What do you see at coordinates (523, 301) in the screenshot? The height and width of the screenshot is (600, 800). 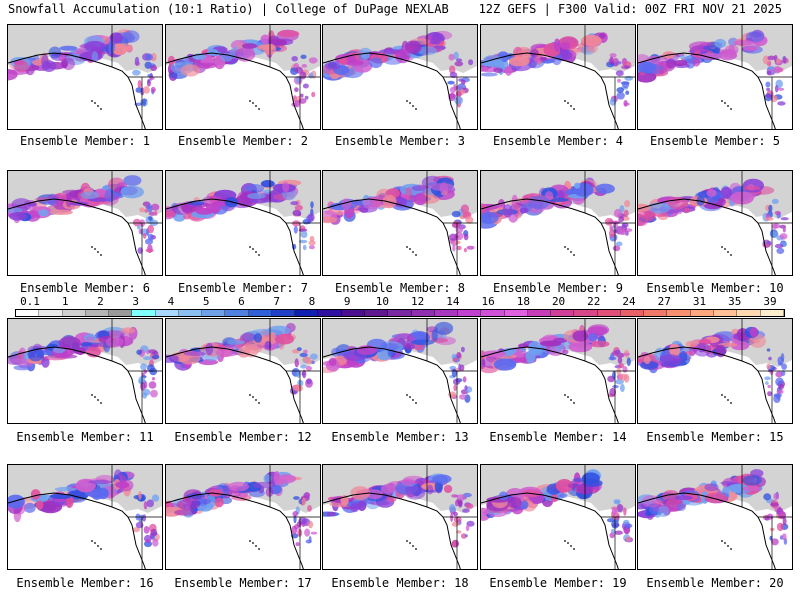 I see `colorbar-tick-label: 18` at bounding box center [523, 301].